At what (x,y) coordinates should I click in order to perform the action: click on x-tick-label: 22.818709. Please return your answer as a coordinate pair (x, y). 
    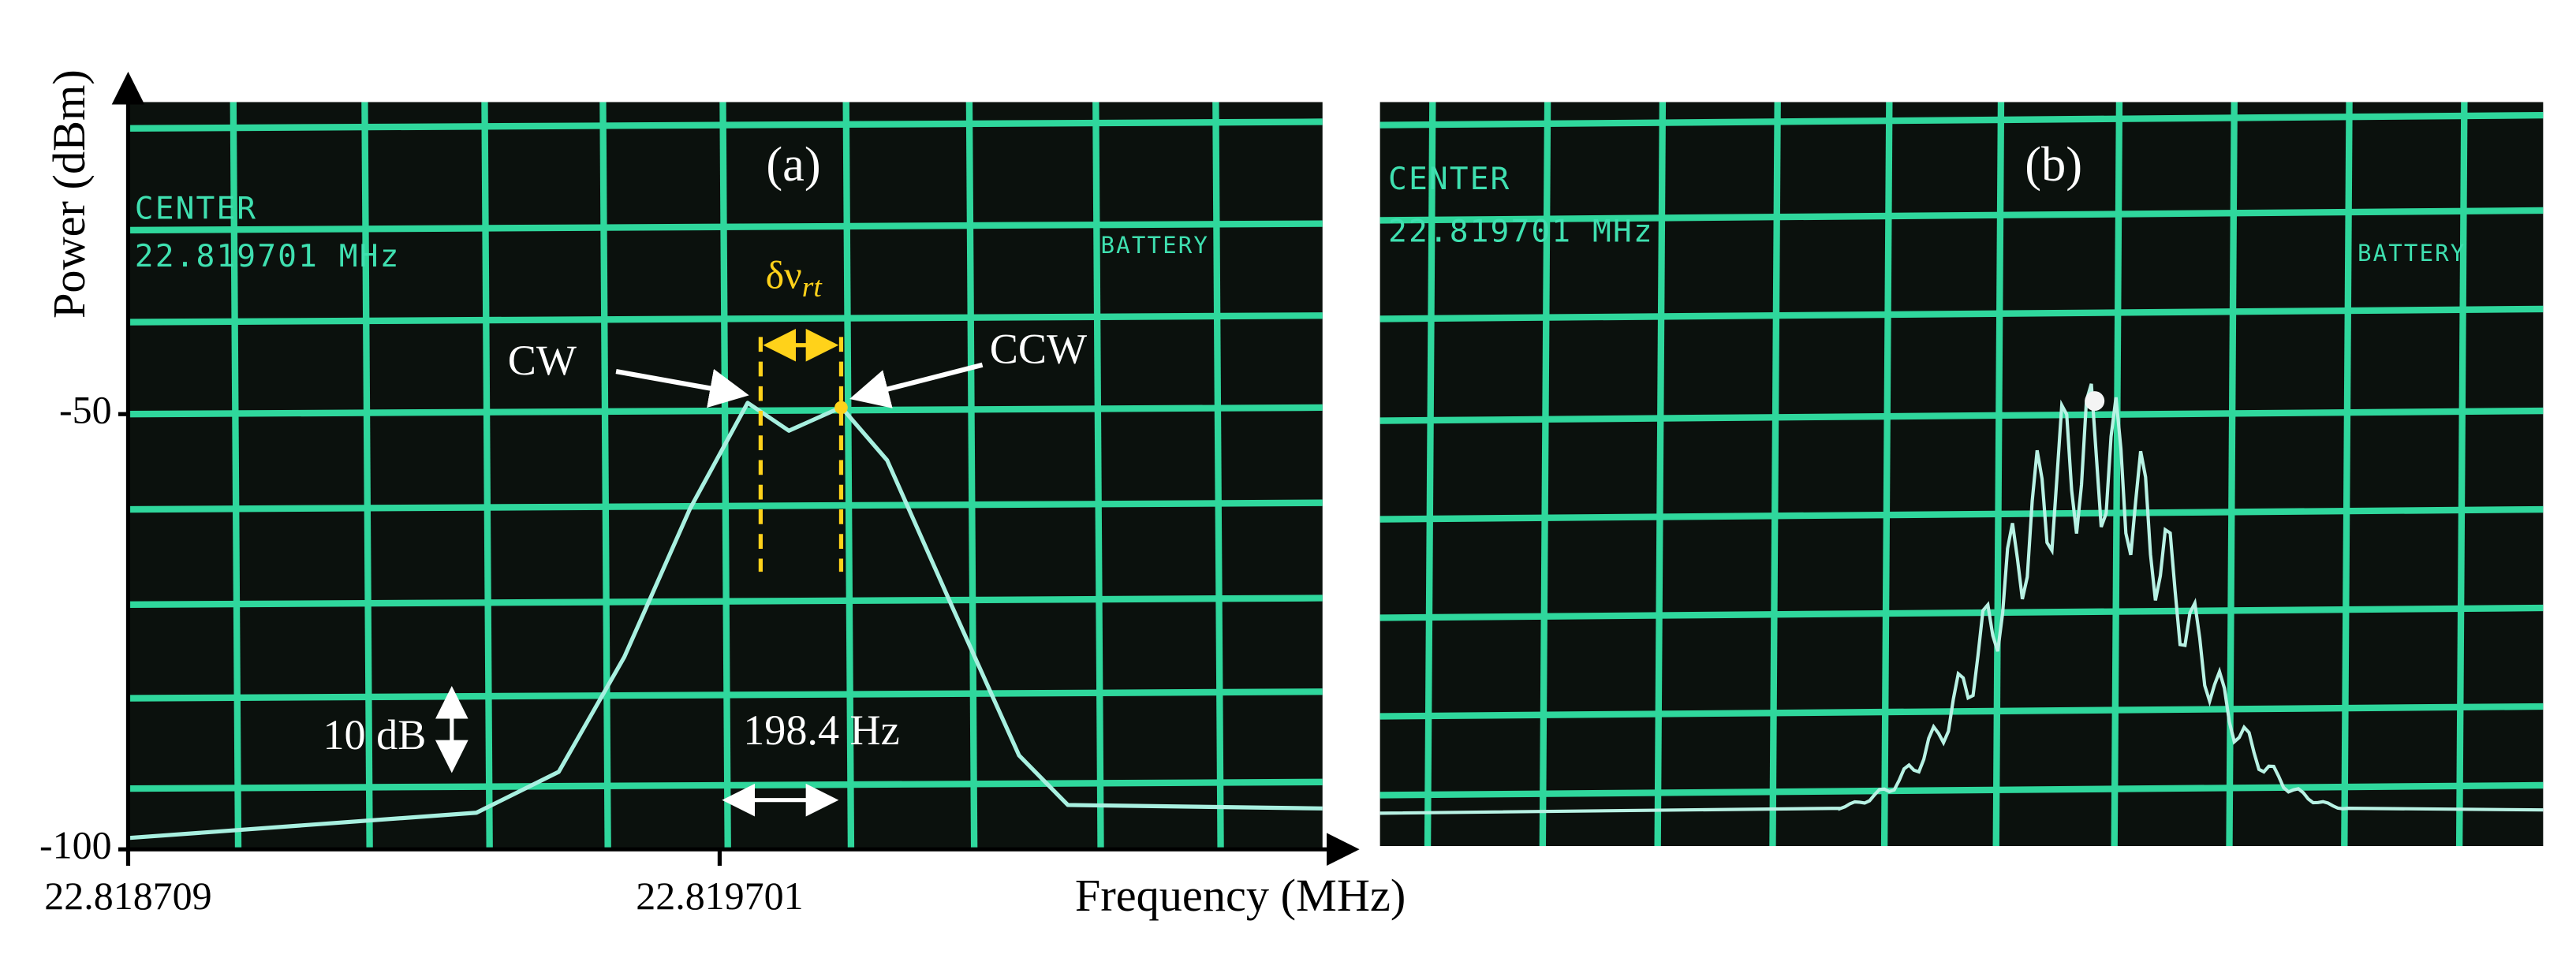
    Looking at the image, I should click on (127, 896).